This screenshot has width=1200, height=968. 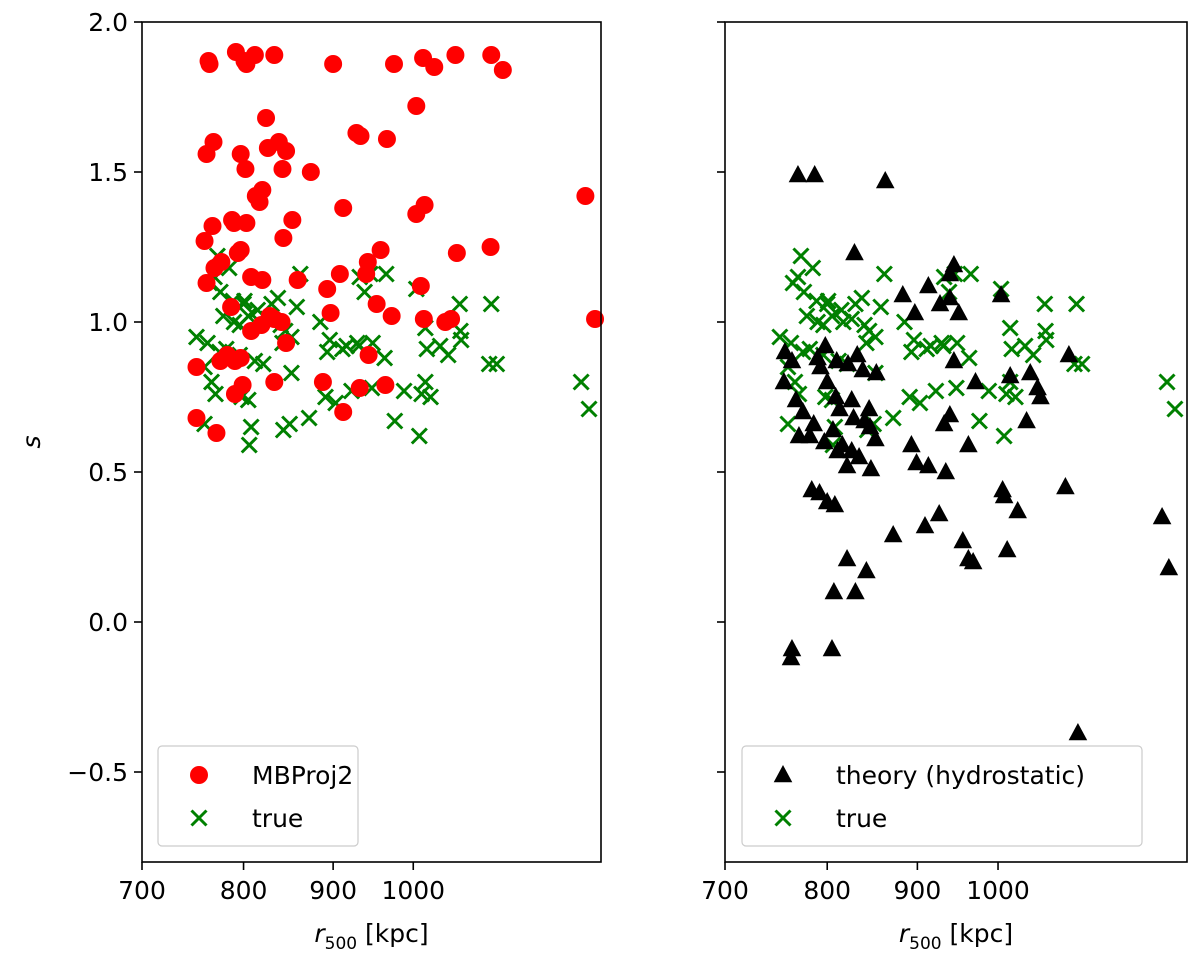 I want to click on legend: theory (hydrostatic) true, so click(x=942, y=796).